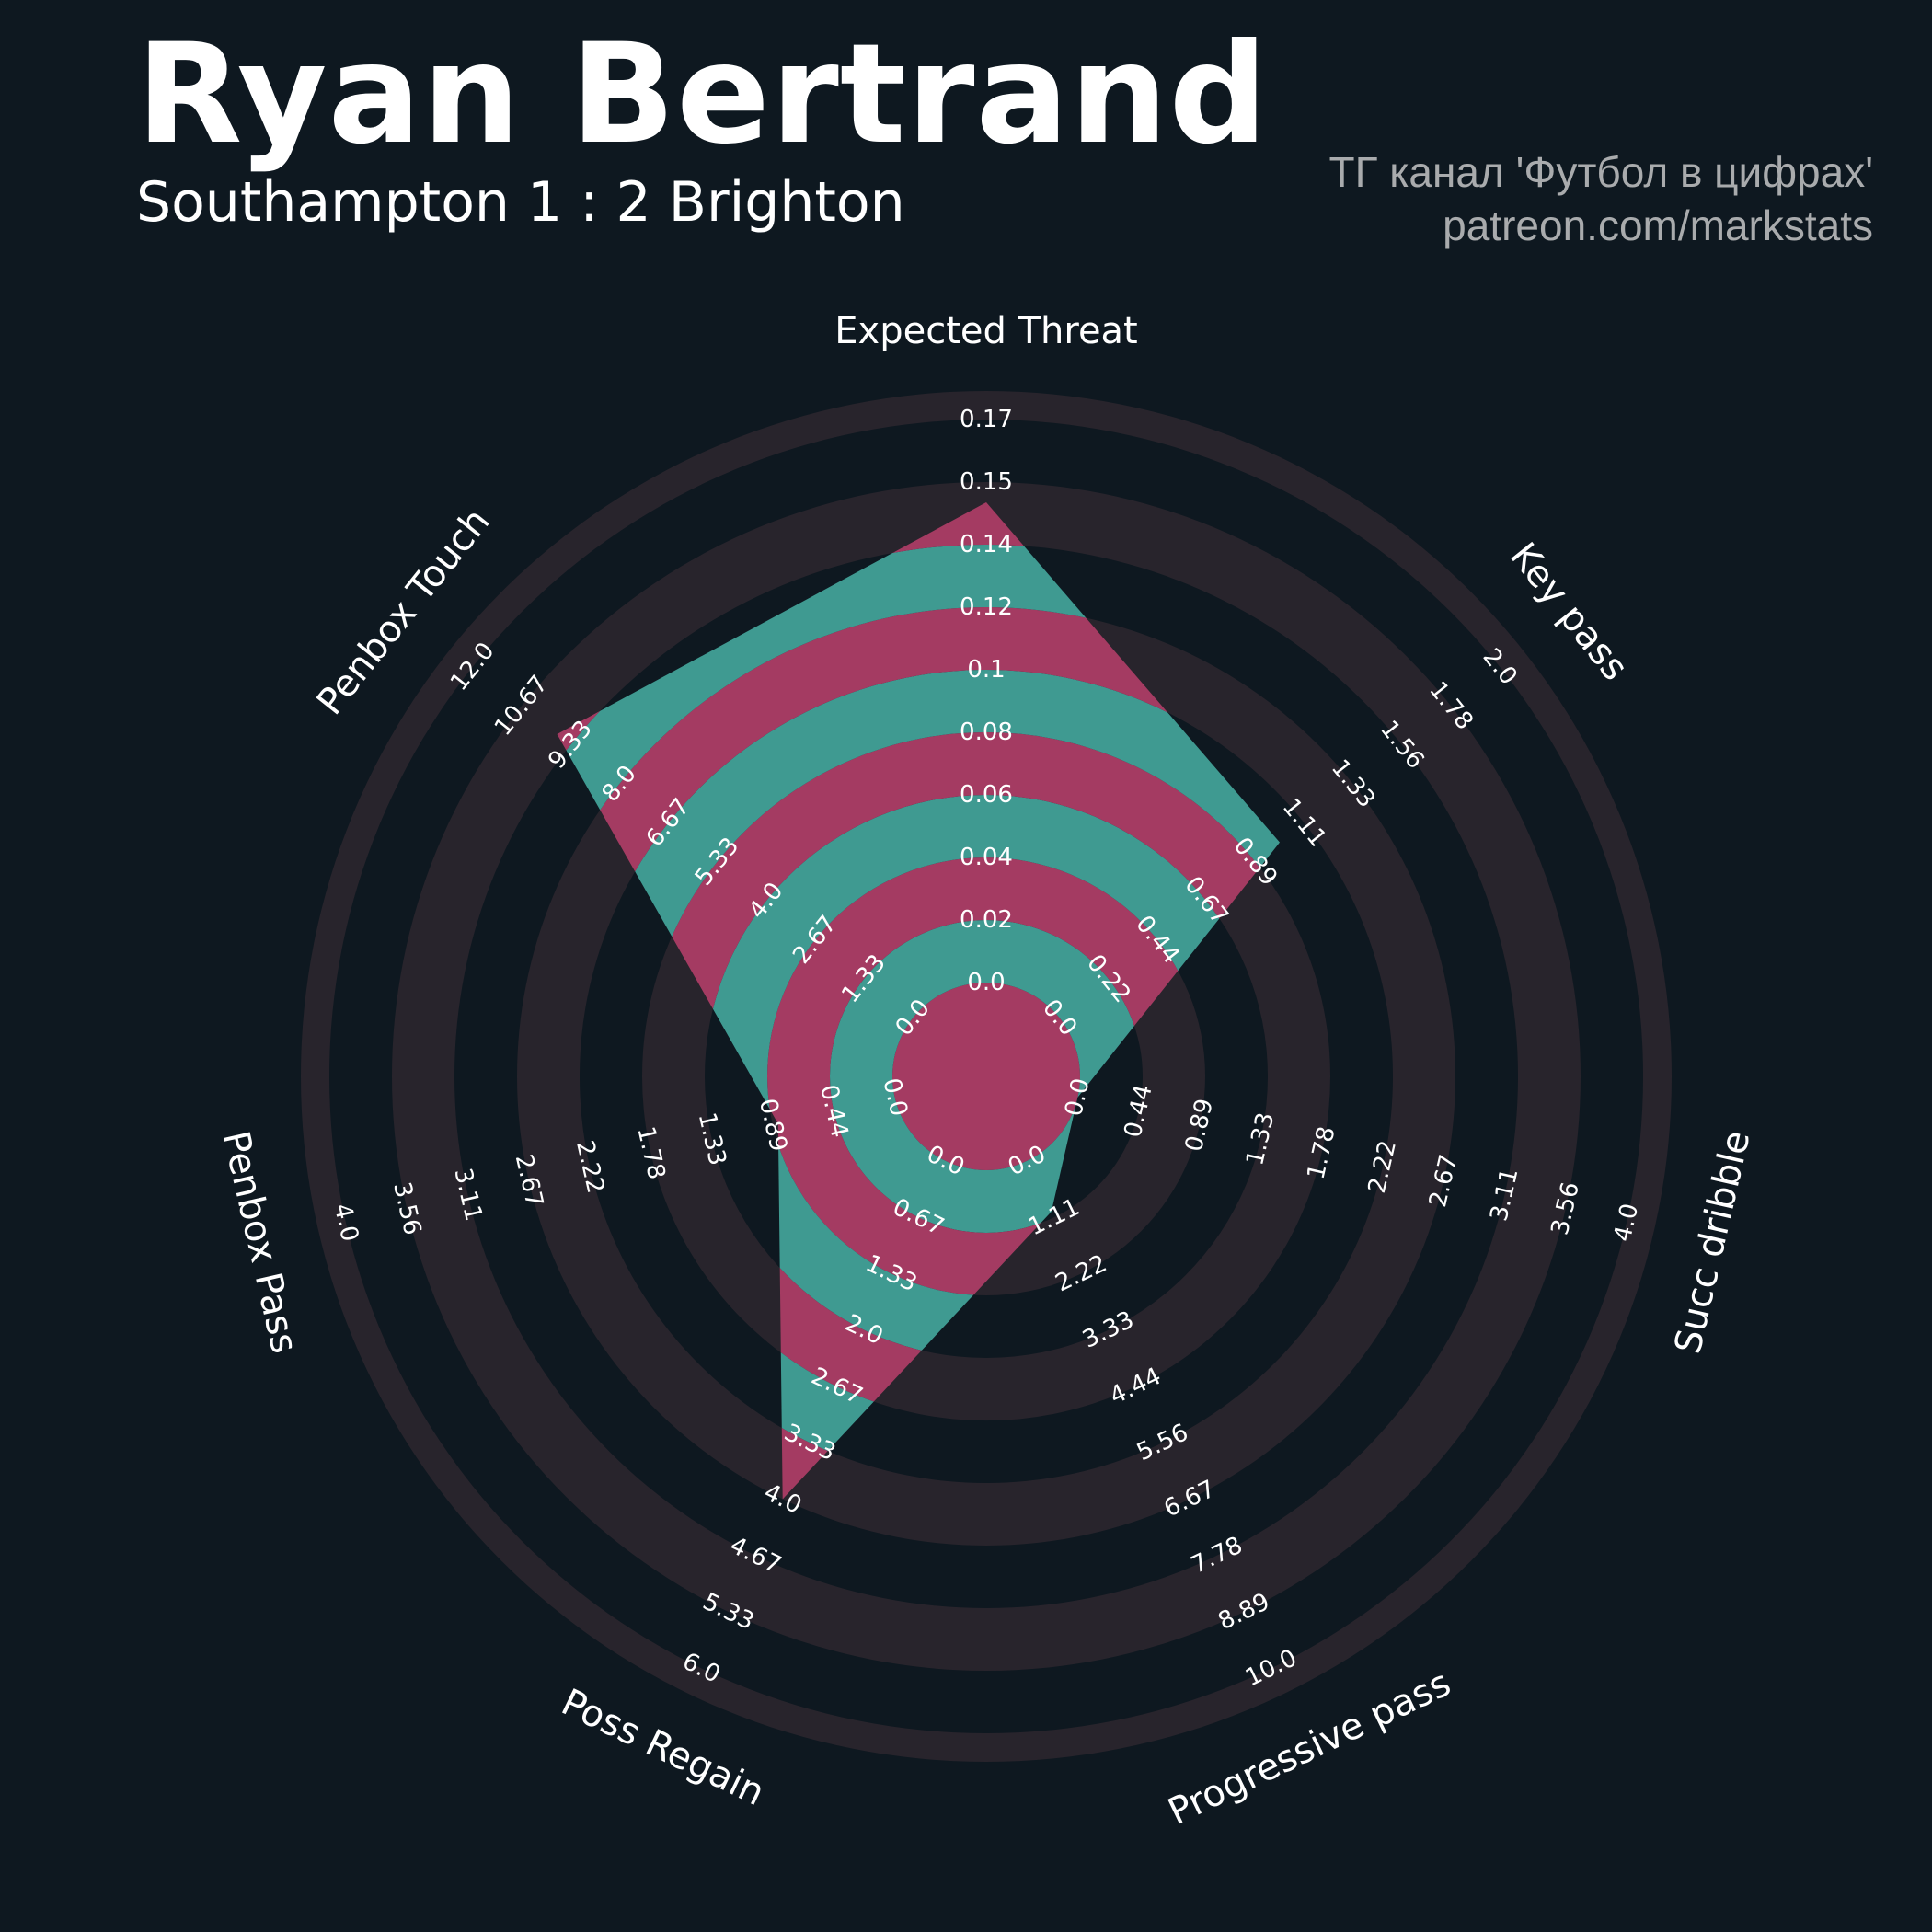  I want to click on radar-tick-label: 0.12, so click(986, 607).